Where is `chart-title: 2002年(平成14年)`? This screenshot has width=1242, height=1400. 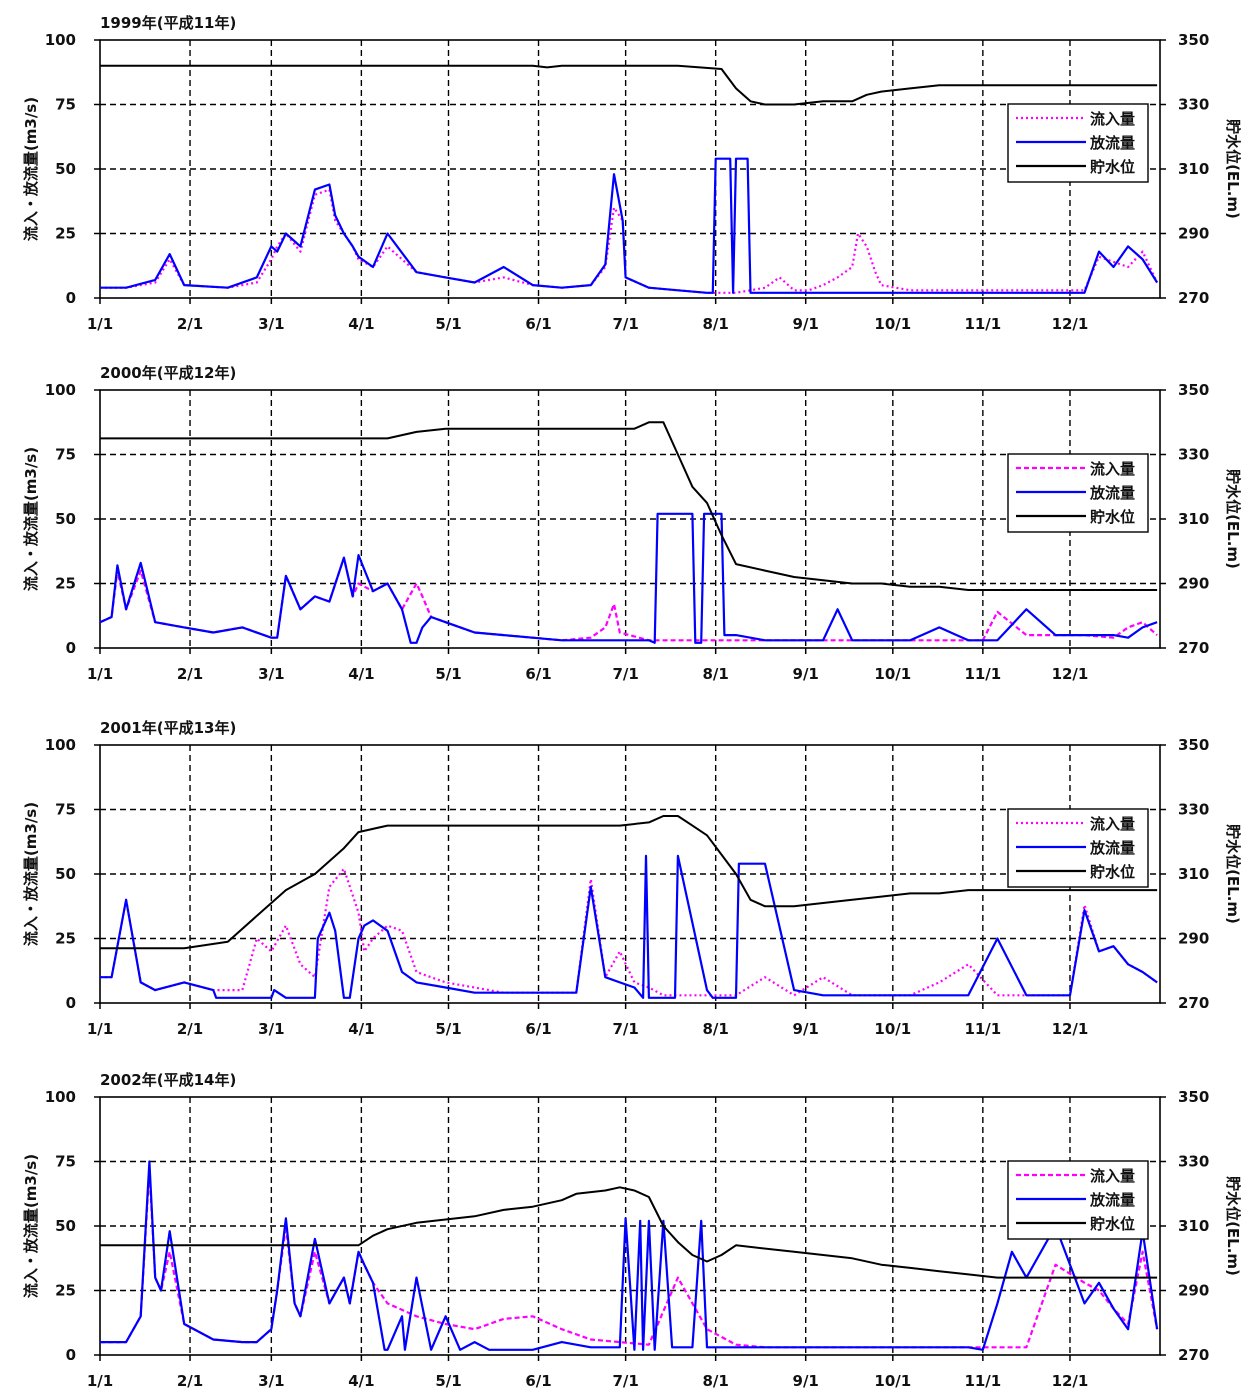 chart-title: 2002年(平成14年) is located at coordinates (168, 1080).